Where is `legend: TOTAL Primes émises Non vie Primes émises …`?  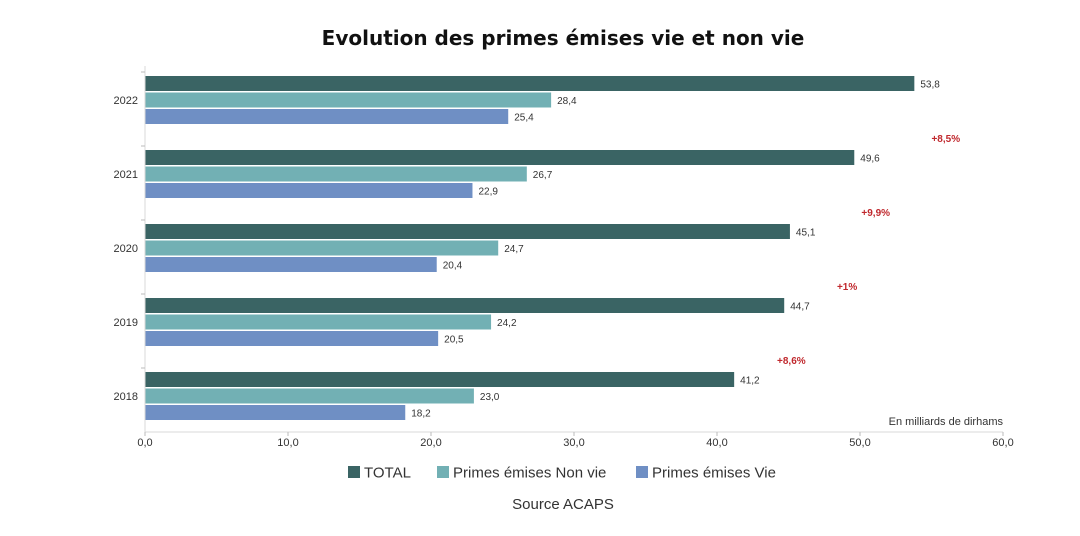
legend: TOTAL Primes émises Non vie Primes émises … is located at coordinates (562, 473).